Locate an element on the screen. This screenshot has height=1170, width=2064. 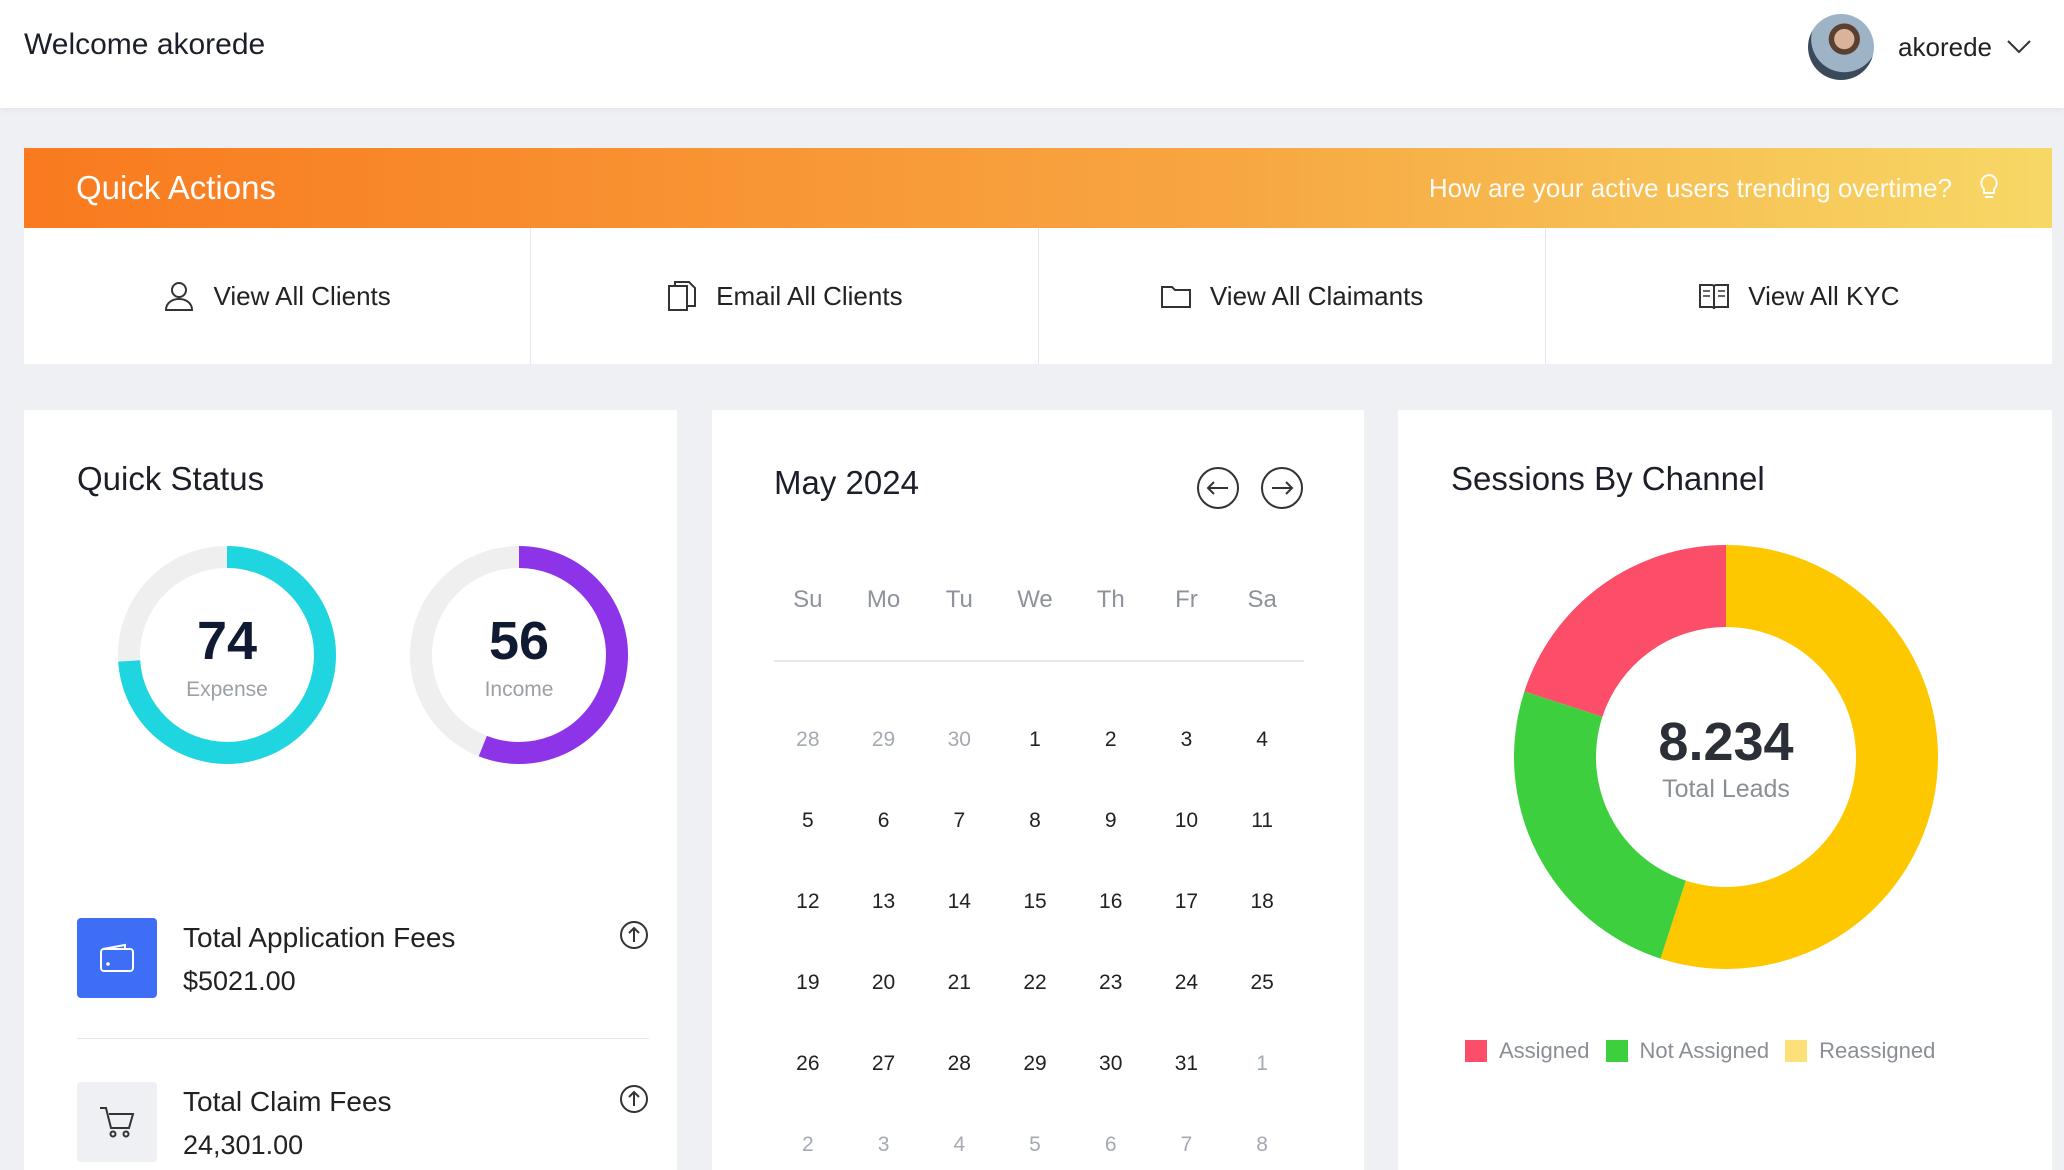
view-all-kyc-label: View All KYC is located at coordinates (1824, 295).